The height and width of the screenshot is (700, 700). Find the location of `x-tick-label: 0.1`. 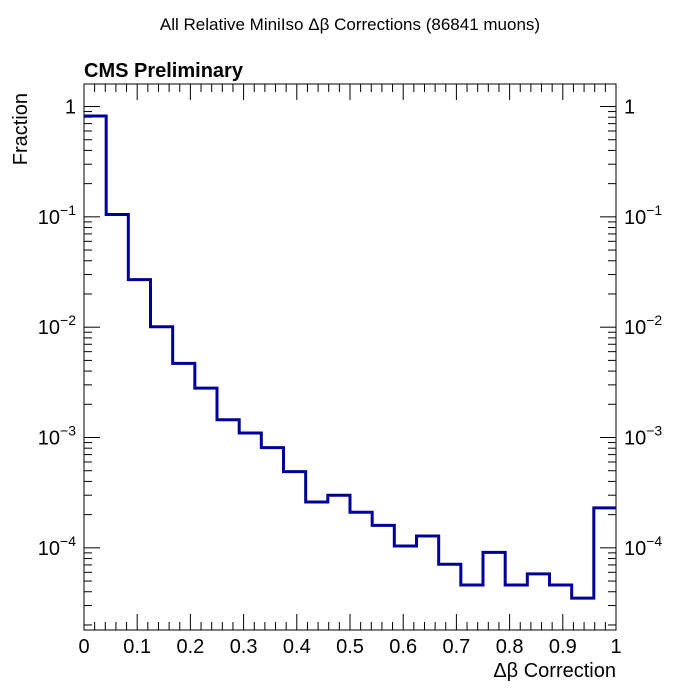

x-tick-label: 0.1 is located at coordinates (137, 647).